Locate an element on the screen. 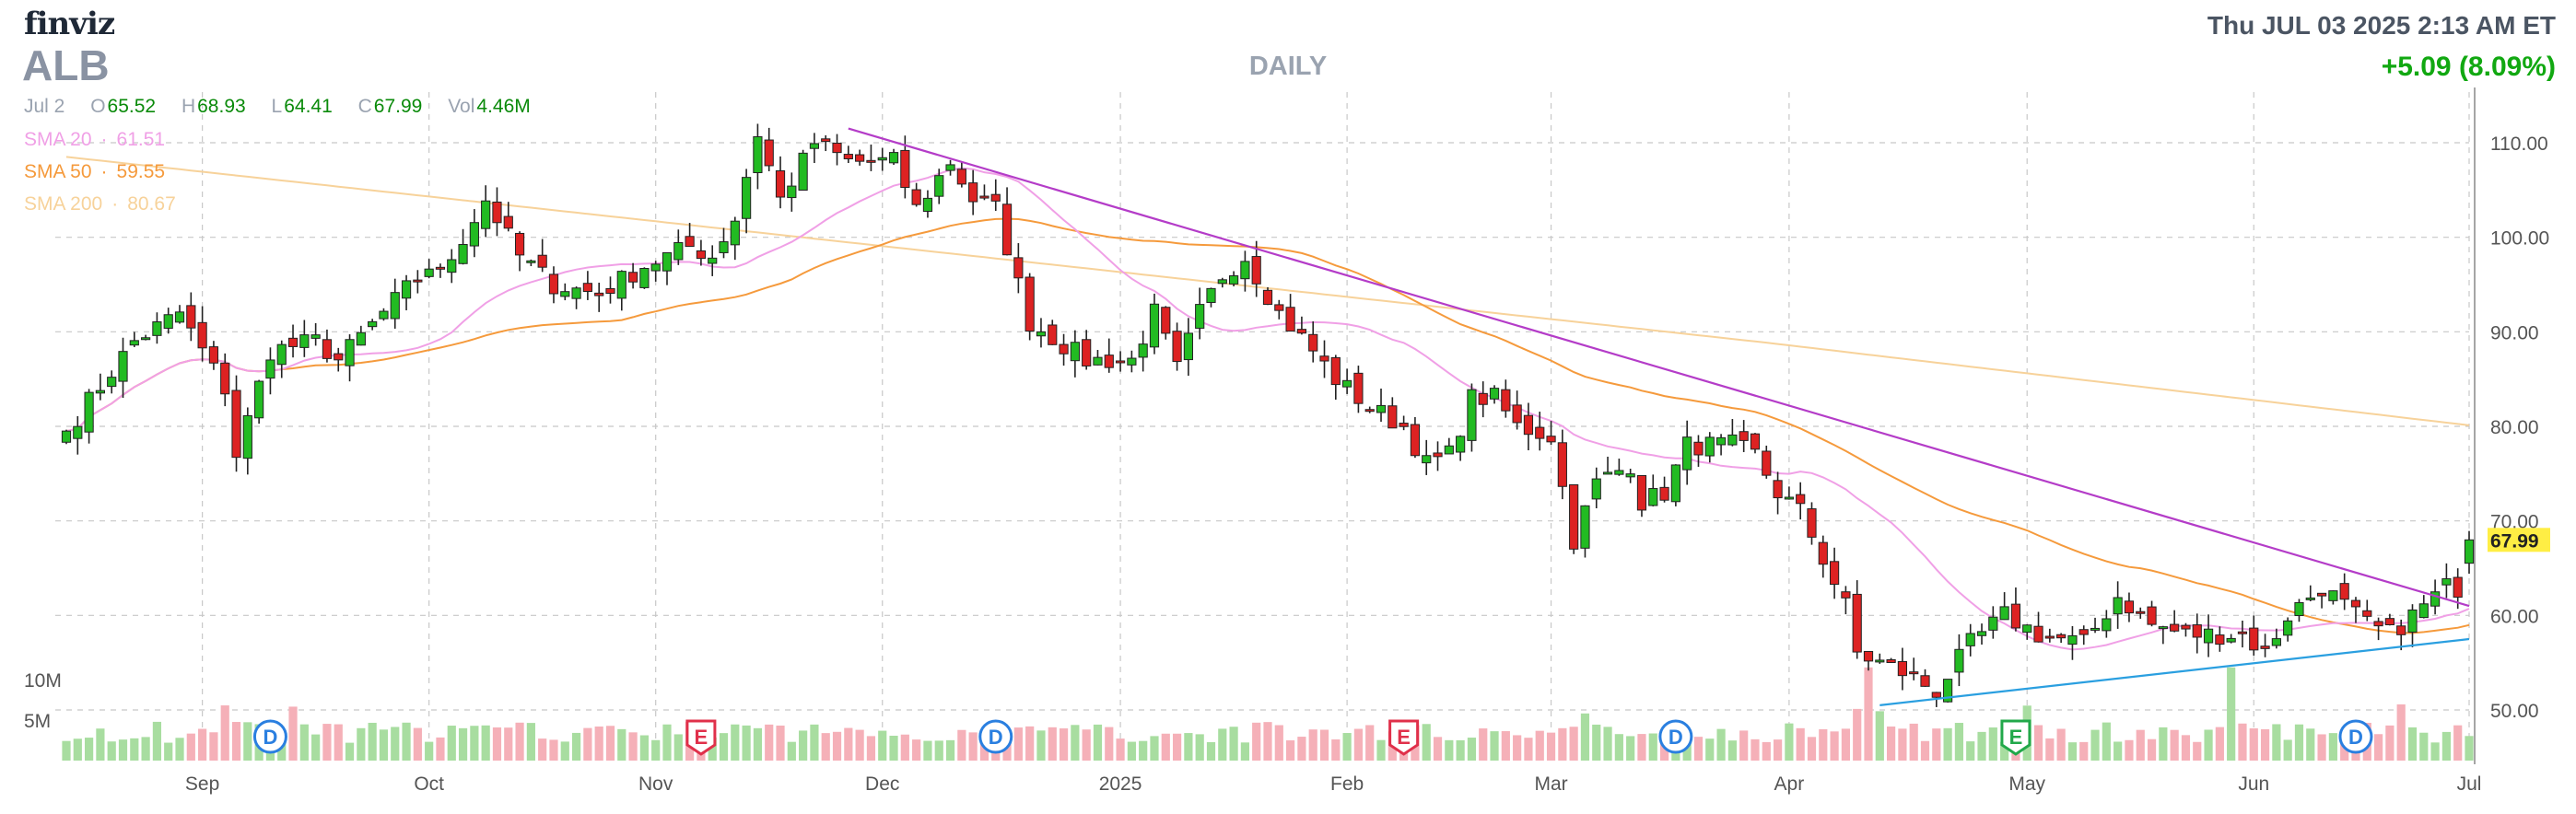 This screenshot has width=2576, height=814. sma200-label: SMA 200 is located at coordinates (63, 204).